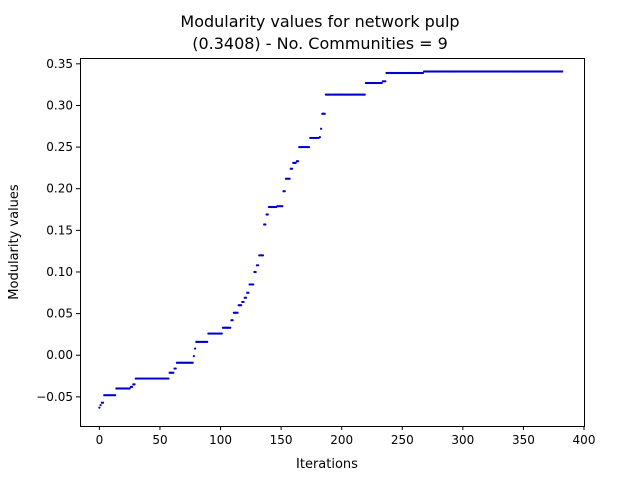 The image size is (640, 480). I want to click on y-tick-label: −0.05, so click(54, 397).